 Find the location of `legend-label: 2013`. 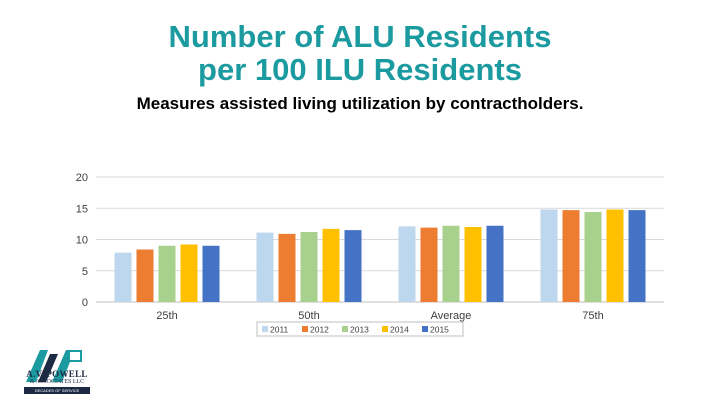

legend-label: 2013 is located at coordinates (359, 330).